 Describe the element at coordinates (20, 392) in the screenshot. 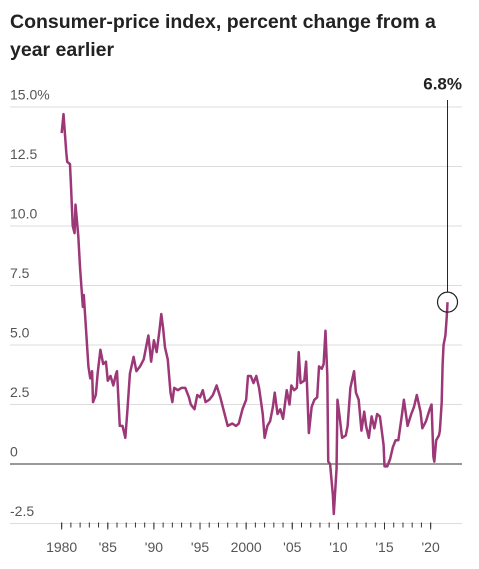

I see `y-tick-label: 2.5` at that location.